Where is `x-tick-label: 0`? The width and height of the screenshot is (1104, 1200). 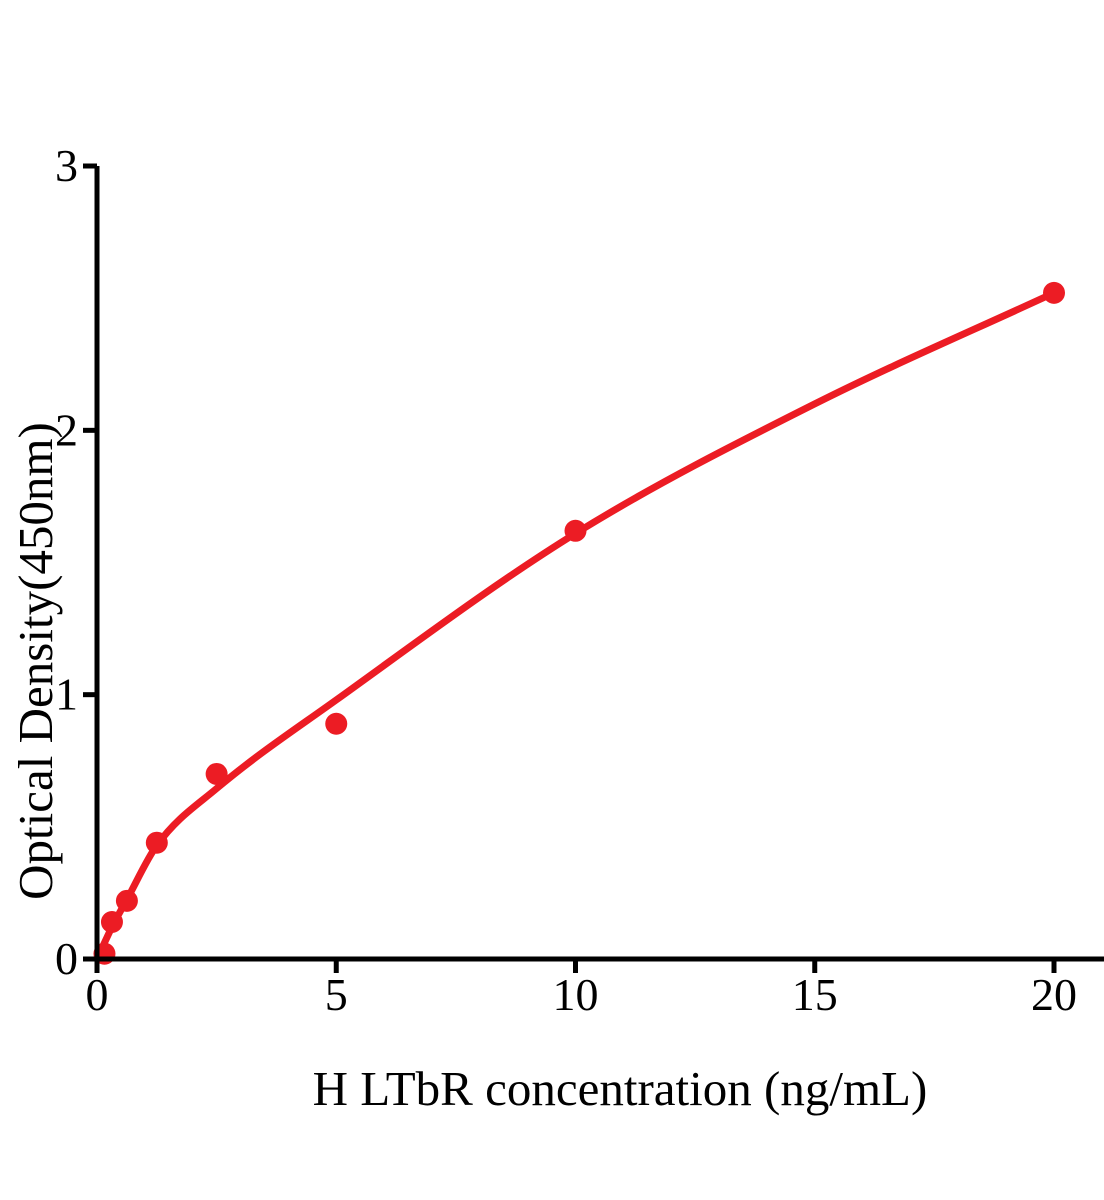
x-tick-label: 0 is located at coordinates (97, 994).